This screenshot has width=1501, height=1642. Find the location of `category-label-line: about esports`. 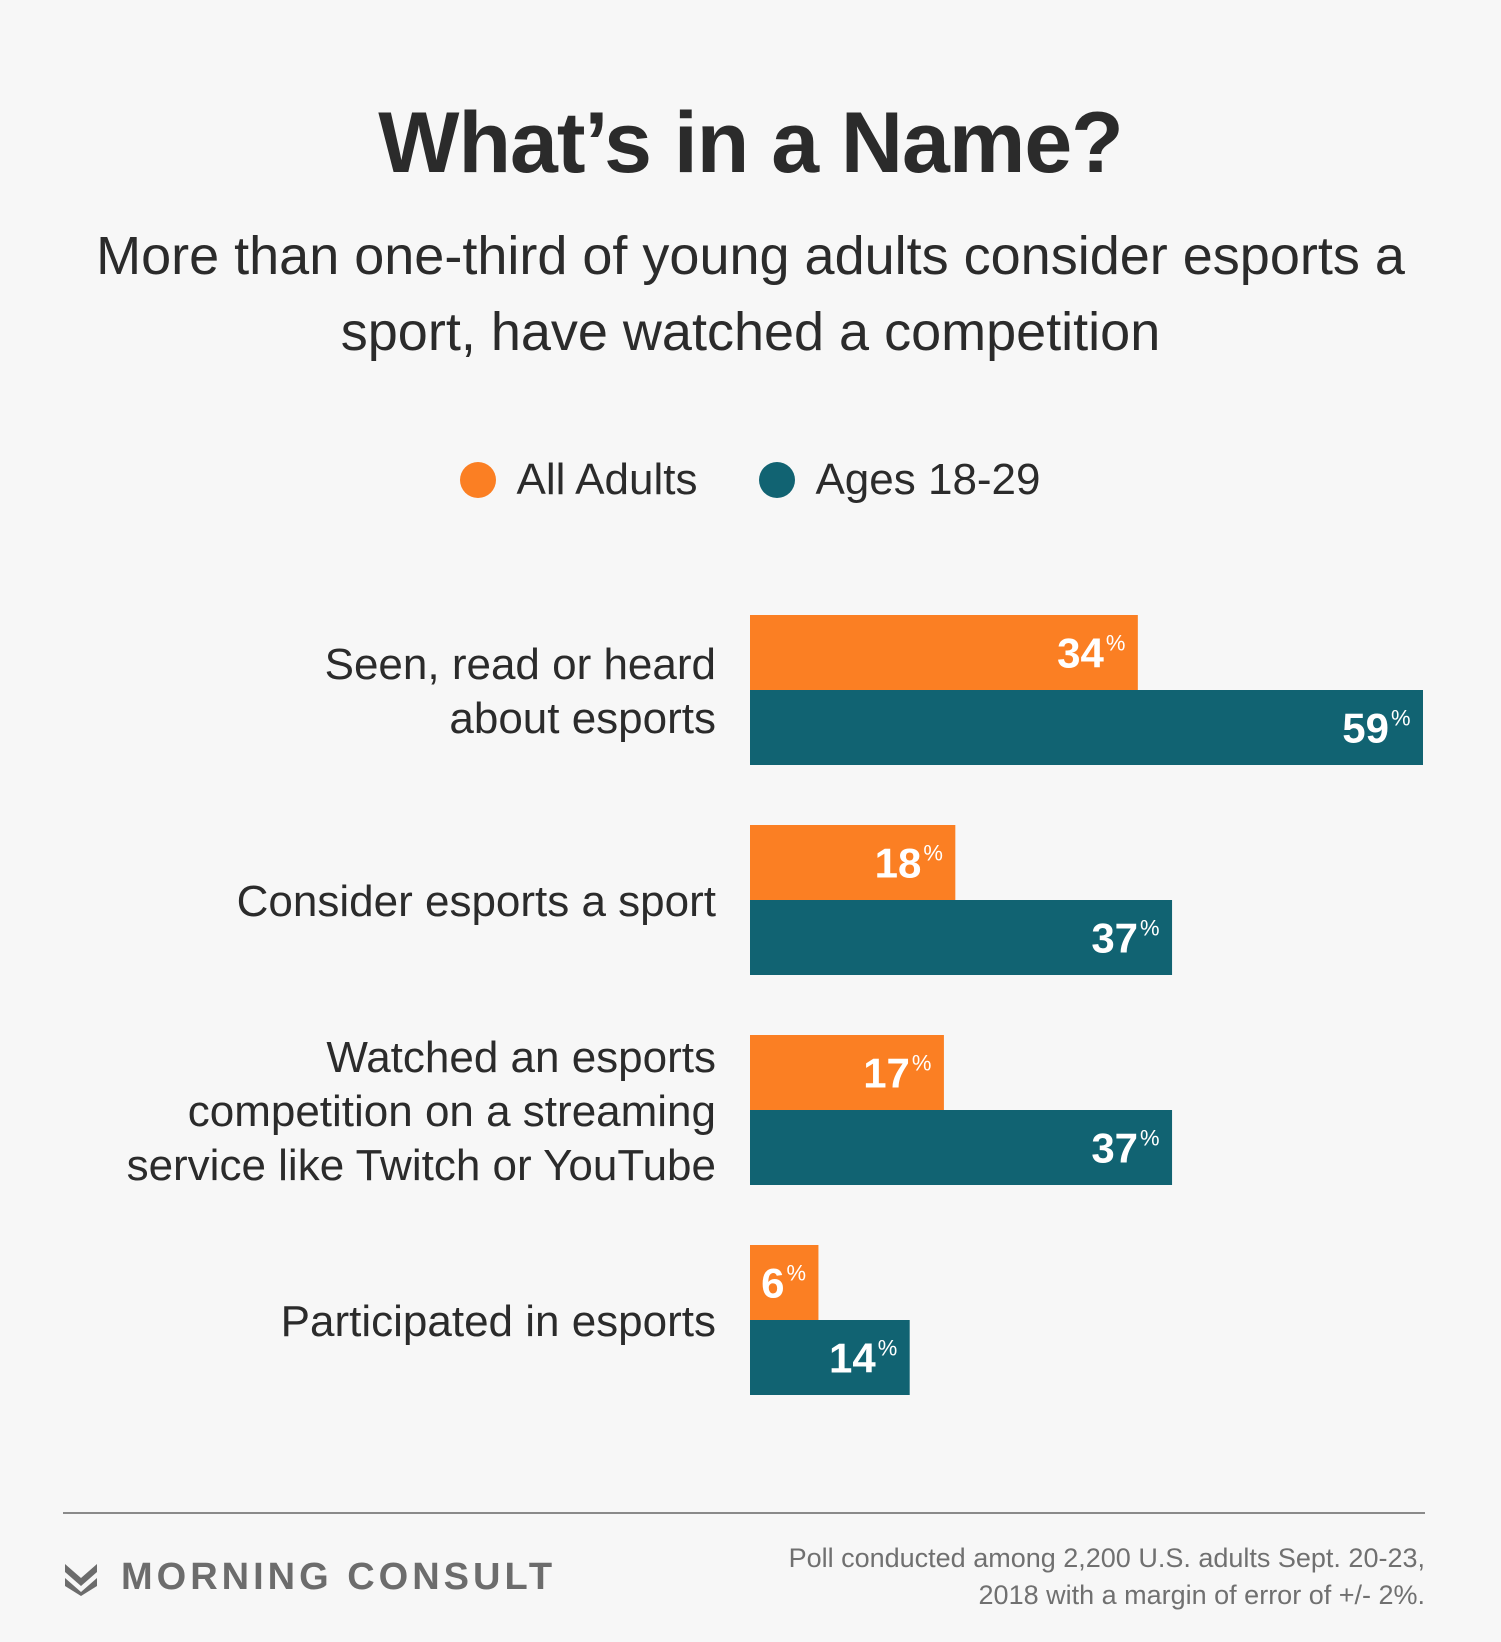

category-label-line: about esports is located at coordinates (582, 718).